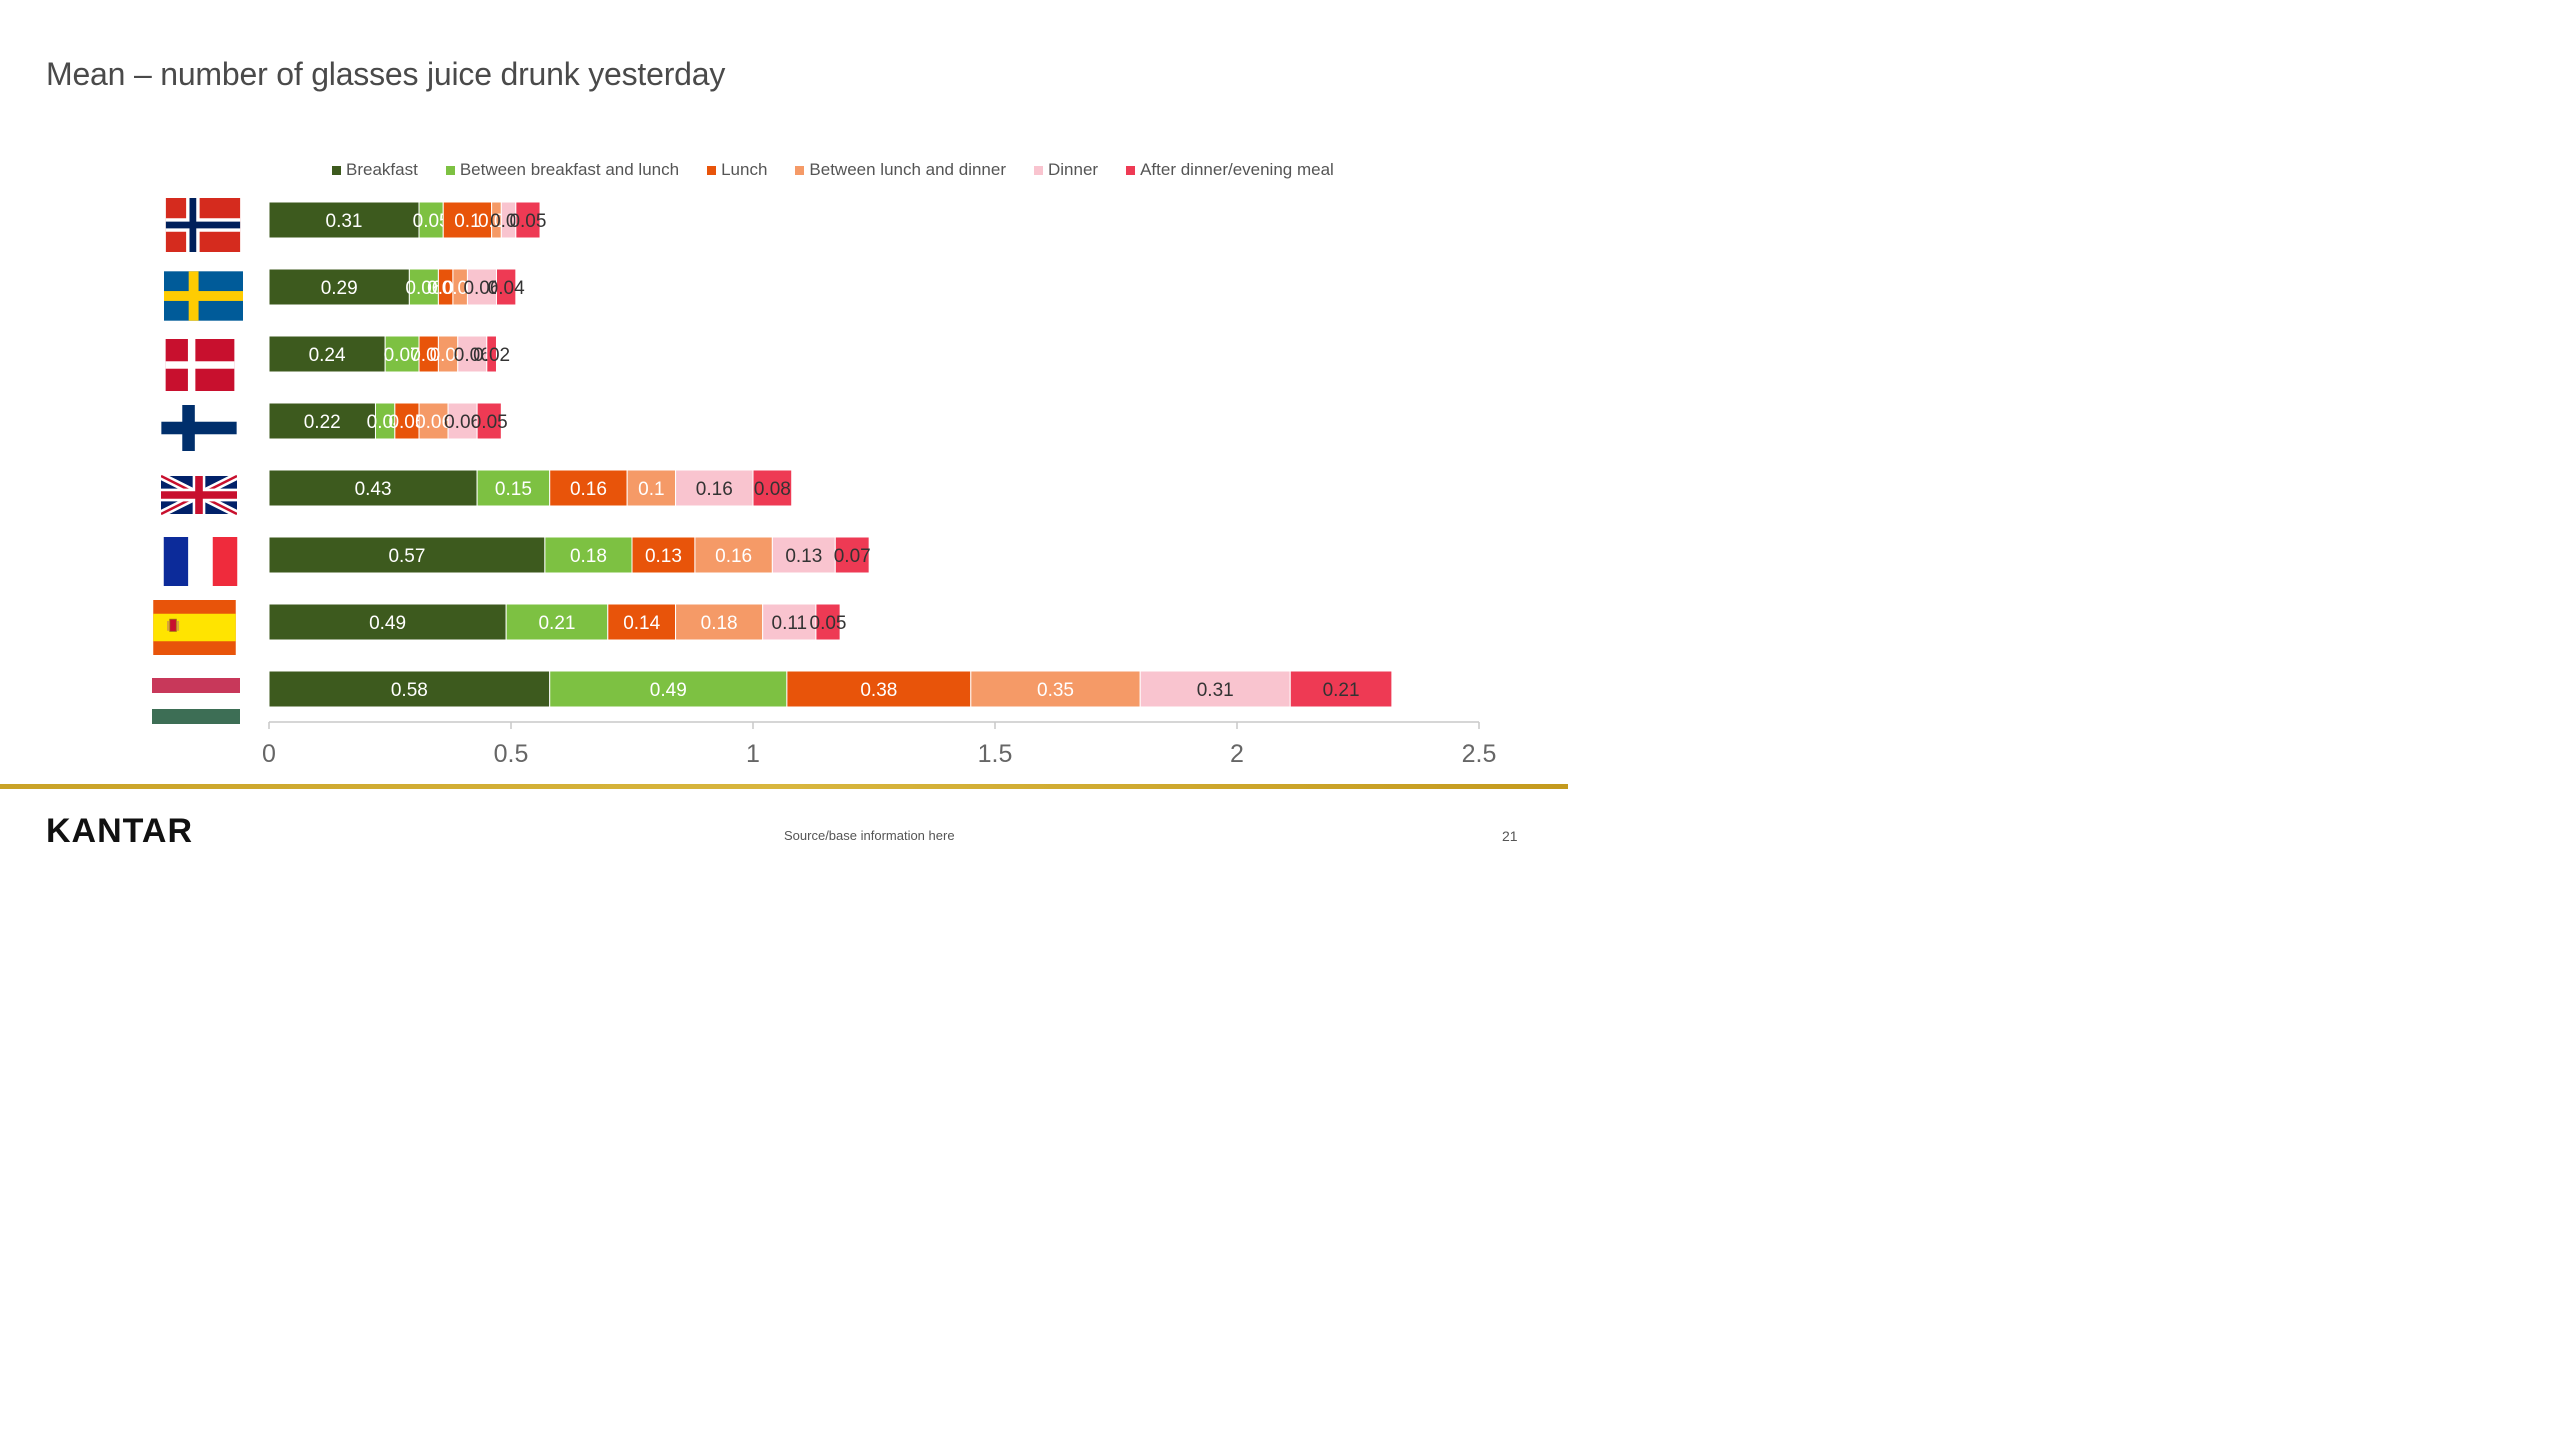 The height and width of the screenshot is (1440, 2560). Describe the element at coordinates (1073, 169) in the screenshot. I see `legend-label: Dinner` at that location.